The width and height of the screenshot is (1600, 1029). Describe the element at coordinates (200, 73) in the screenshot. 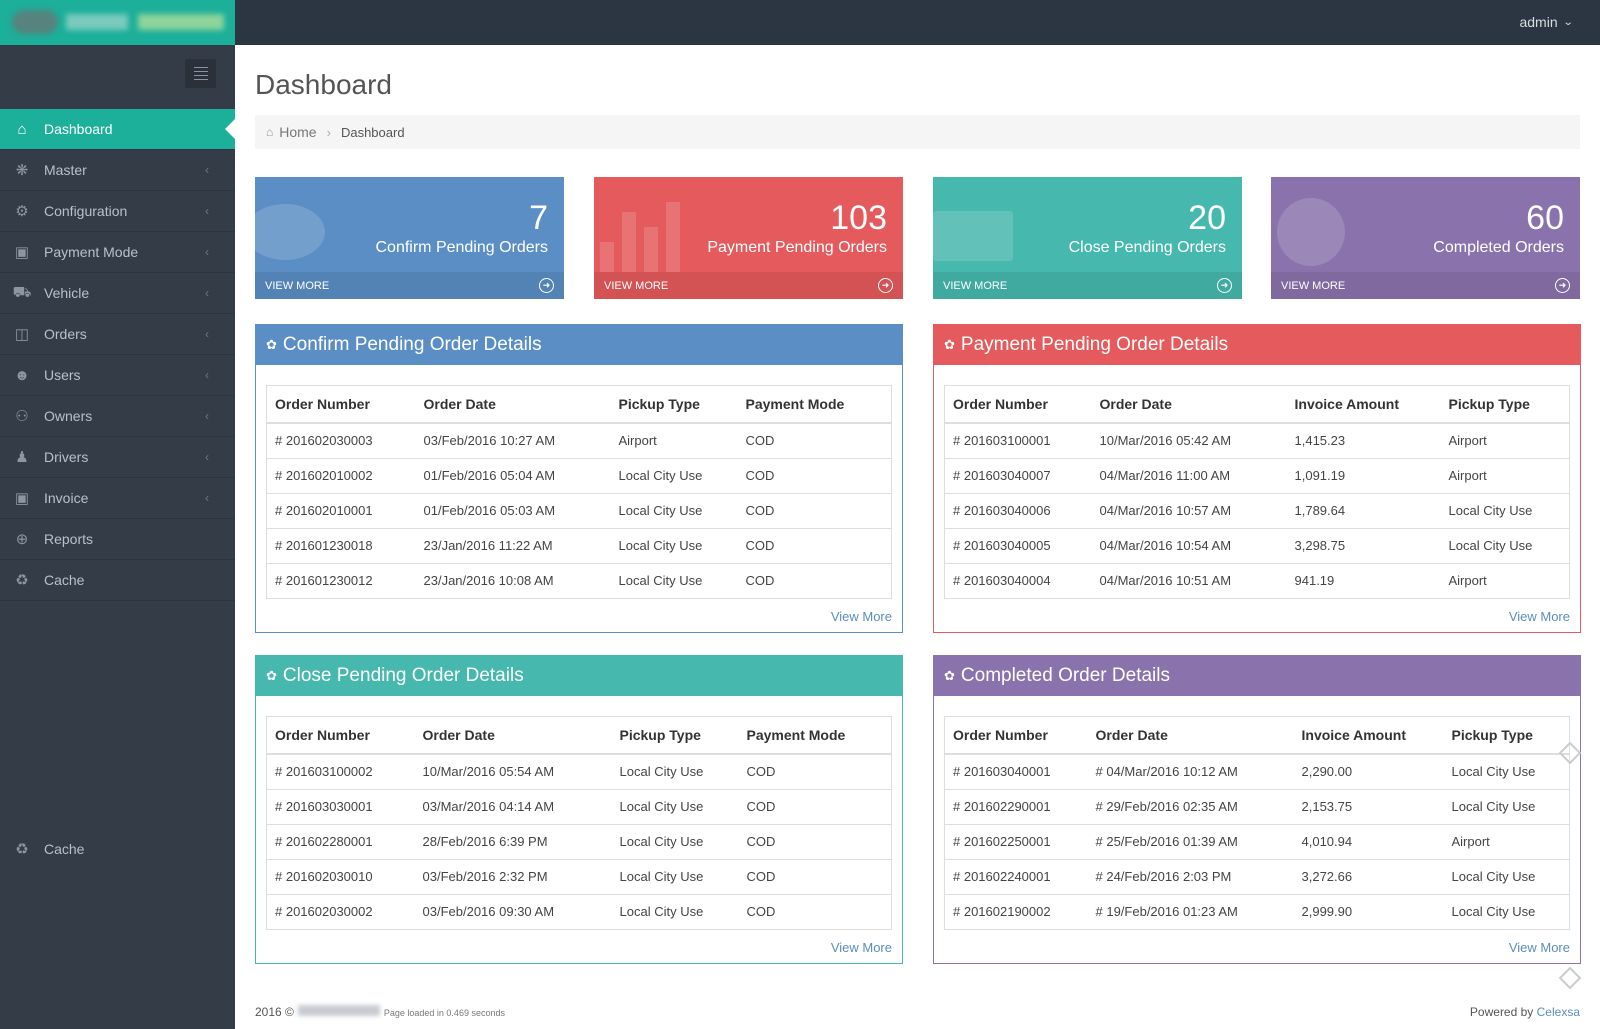

I see `sidebar-toggle-button` at that location.